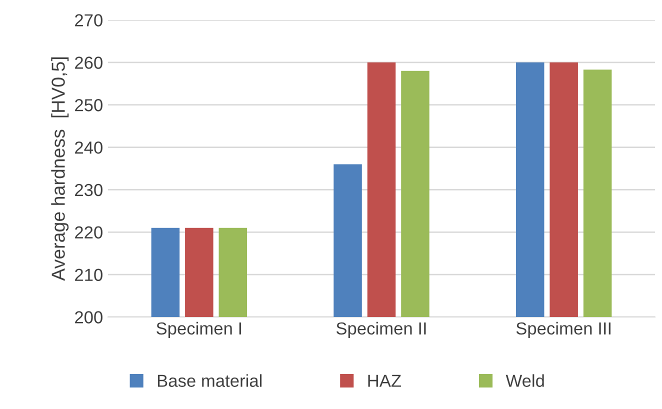 This screenshot has height=409, width=662. What do you see at coordinates (525, 380) in the screenshot?
I see `legend-label: Weld` at bounding box center [525, 380].